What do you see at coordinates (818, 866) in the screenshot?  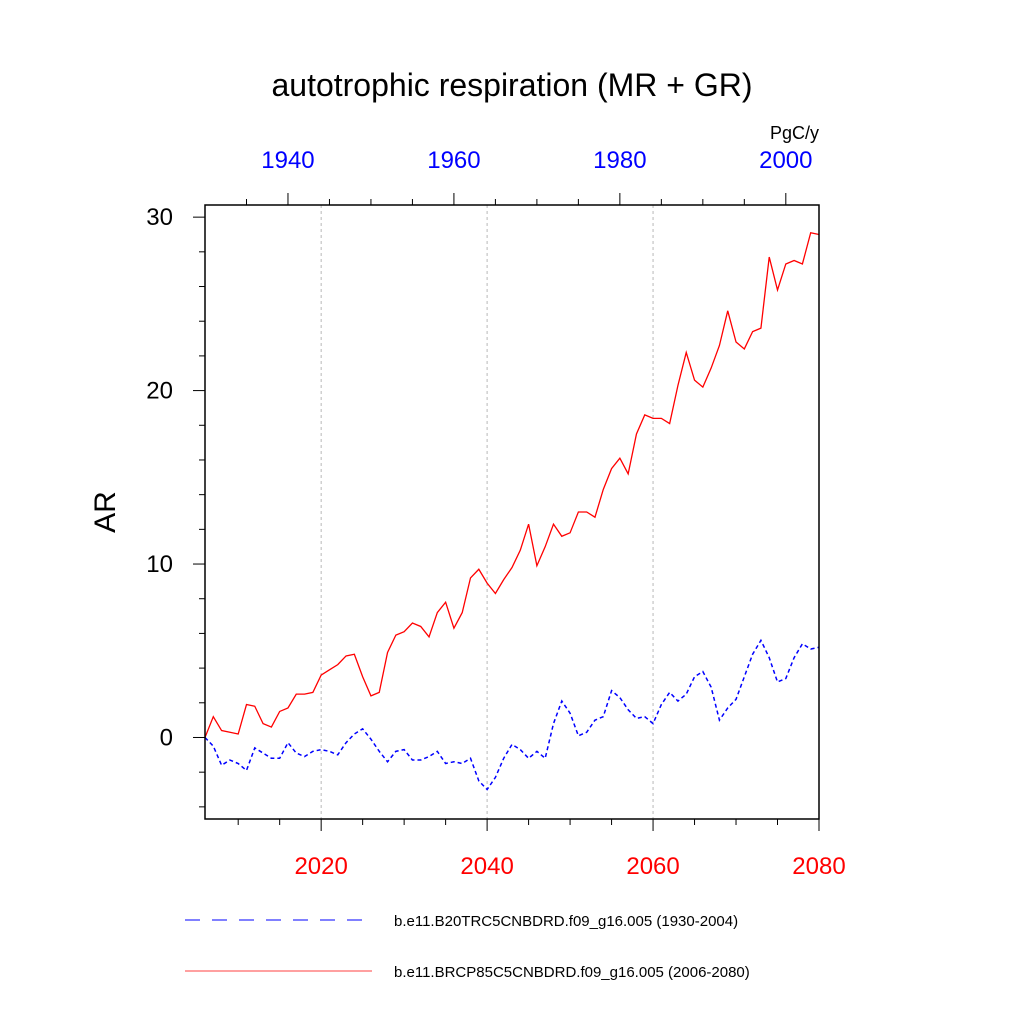 I see `x-tick-label-bottom: 2080` at bounding box center [818, 866].